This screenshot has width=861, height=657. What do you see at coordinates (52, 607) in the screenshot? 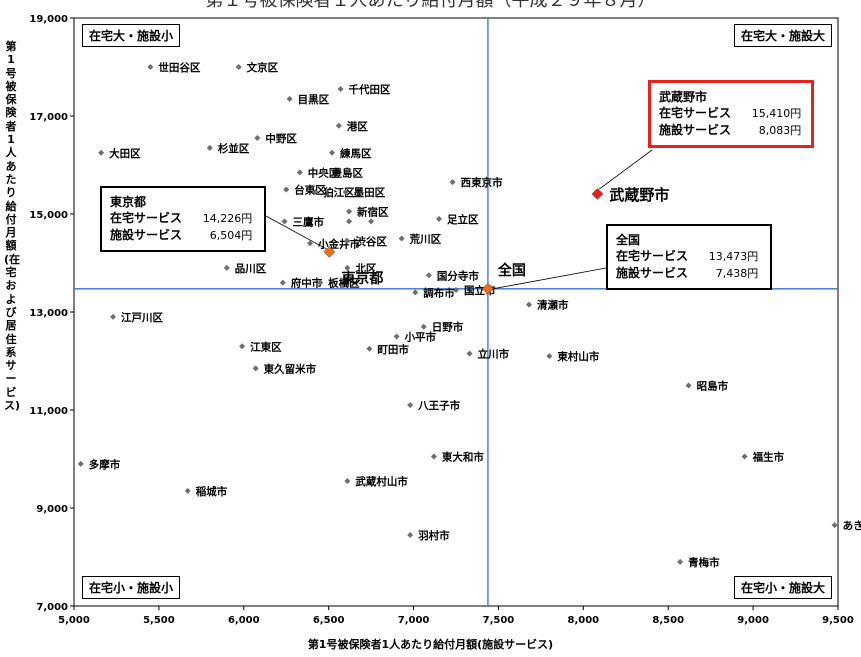
I see `y-tick-label: 7,000` at bounding box center [52, 607].